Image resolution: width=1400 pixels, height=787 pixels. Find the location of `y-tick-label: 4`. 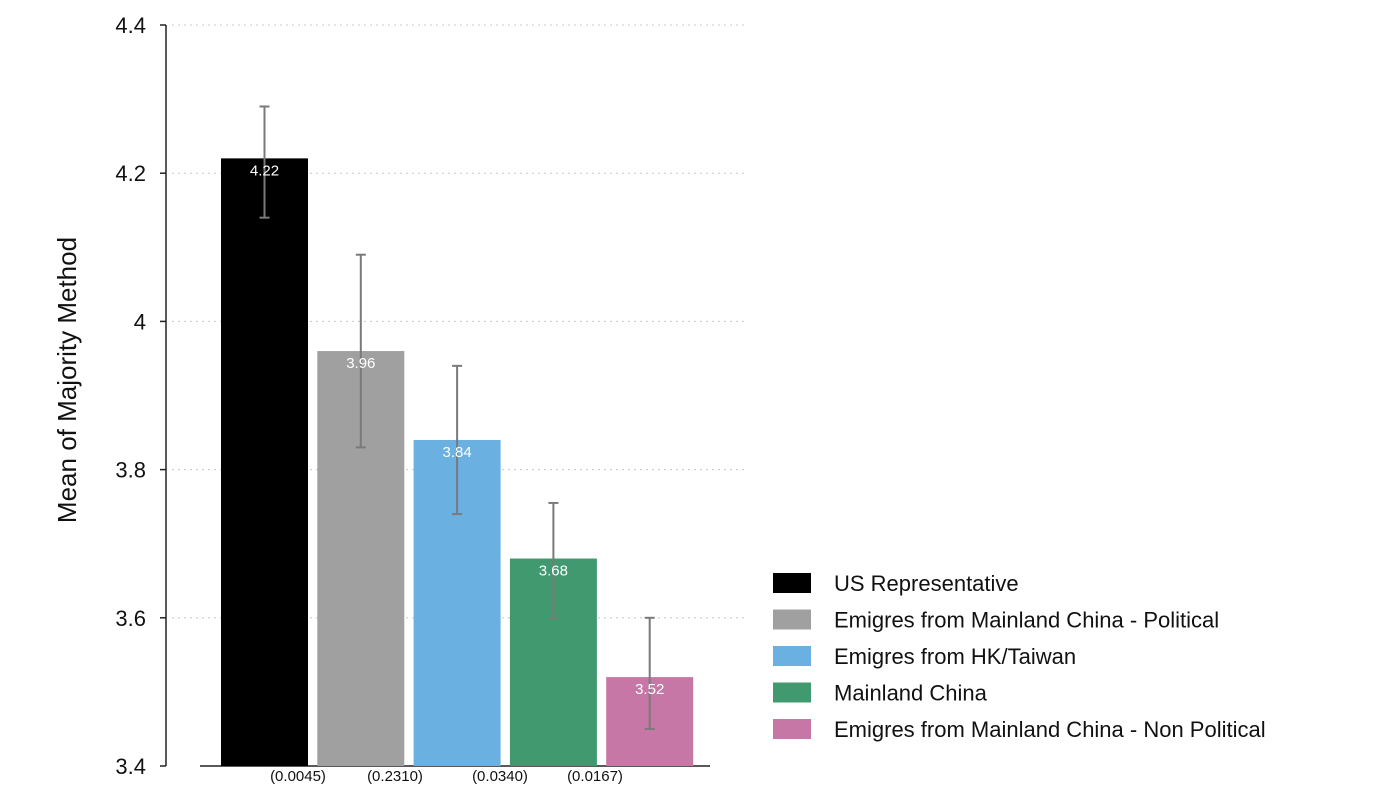

y-tick-label: 4 is located at coordinates (140, 321).